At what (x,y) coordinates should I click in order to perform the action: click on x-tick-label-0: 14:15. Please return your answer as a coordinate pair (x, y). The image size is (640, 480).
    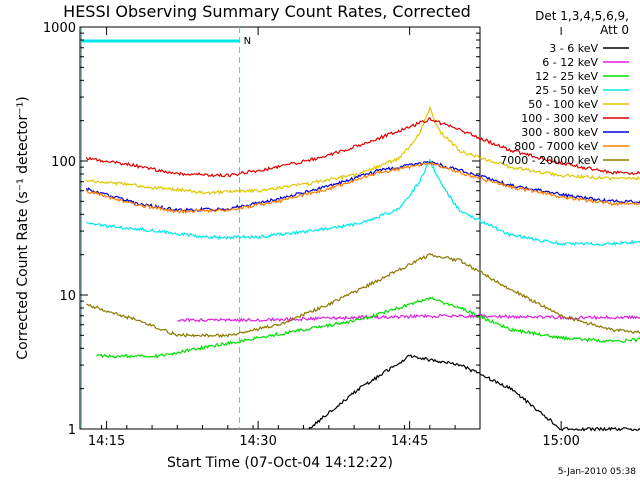
    Looking at the image, I should click on (106, 441).